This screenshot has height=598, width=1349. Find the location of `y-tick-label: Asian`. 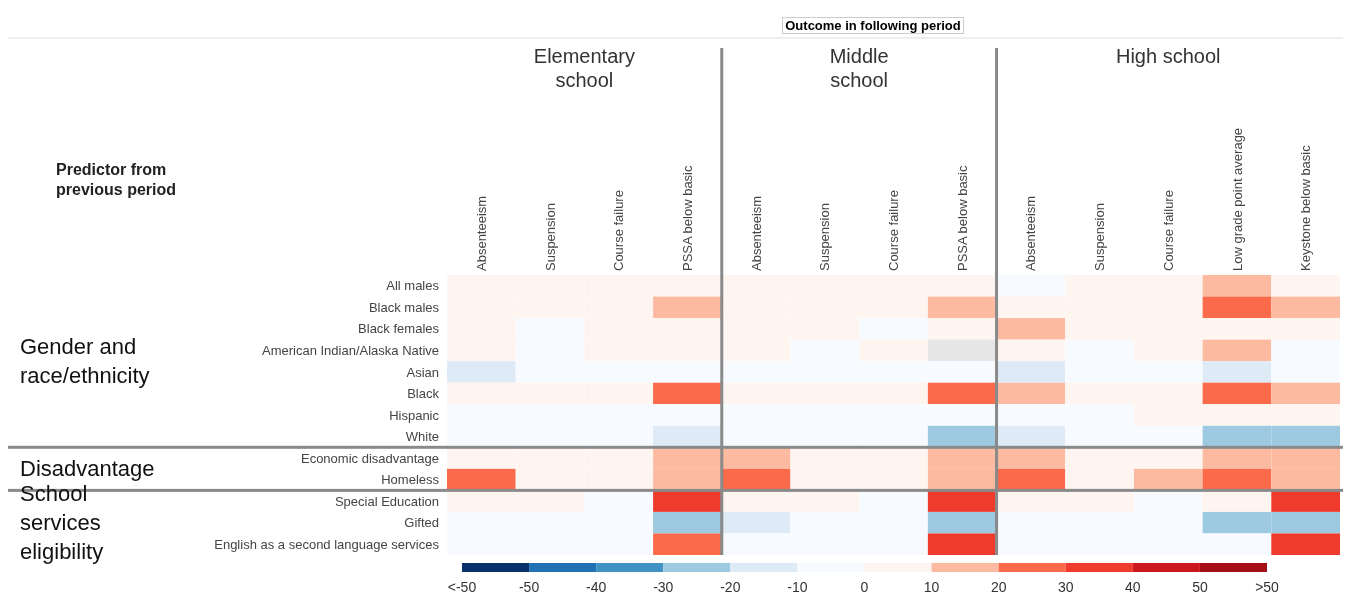

y-tick-label: Asian is located at coordinates (422, 372).